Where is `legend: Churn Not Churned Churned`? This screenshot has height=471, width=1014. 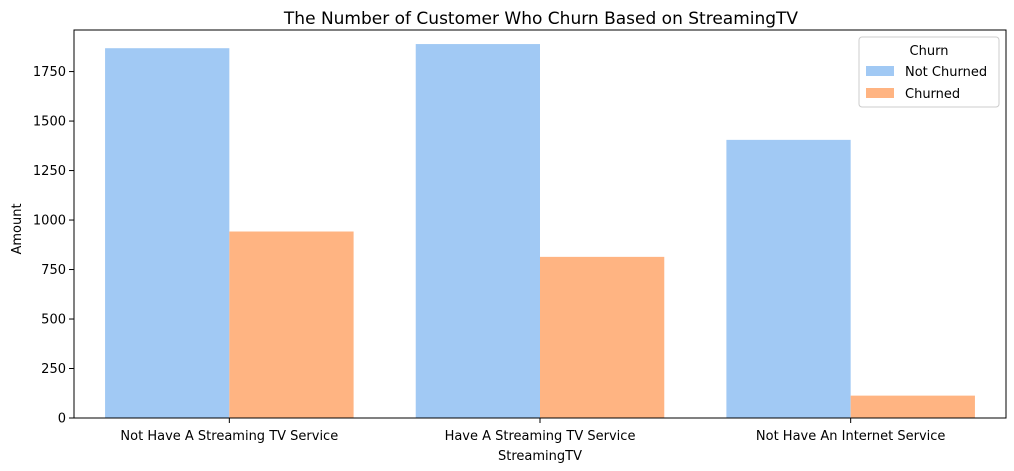 legend: Churn Not Churned Churned is located at coordinates (929, 72).